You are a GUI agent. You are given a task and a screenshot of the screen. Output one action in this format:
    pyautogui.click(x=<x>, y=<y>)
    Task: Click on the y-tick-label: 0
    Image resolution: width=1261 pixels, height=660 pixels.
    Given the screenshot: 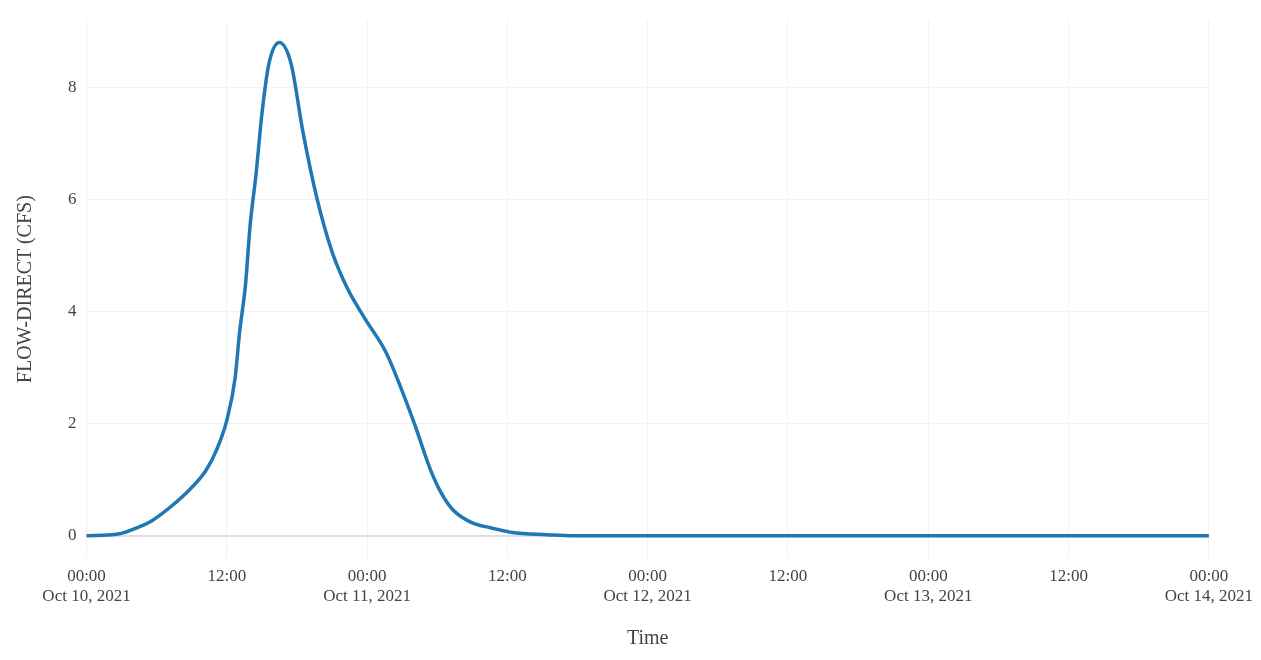 What is the action you would take?
    pyautogui.click(x=72, y=535)
    